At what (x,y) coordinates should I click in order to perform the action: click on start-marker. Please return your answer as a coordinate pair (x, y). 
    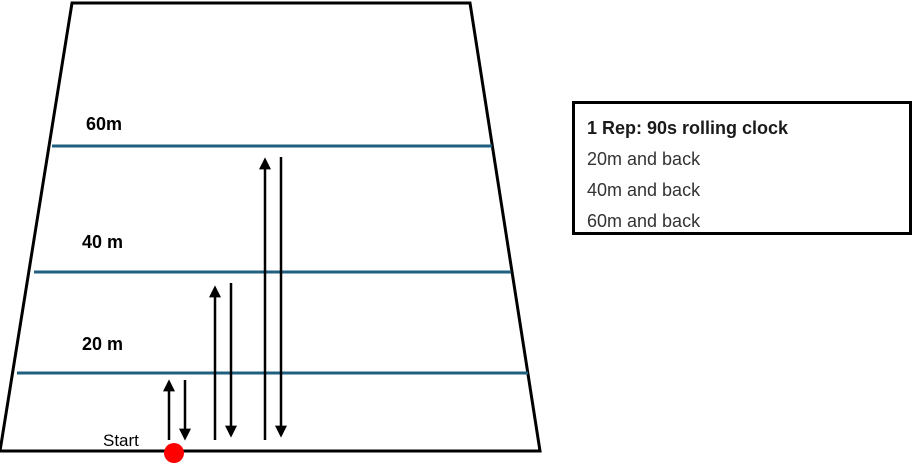
    Looking at the image, I should click on (174, 453).